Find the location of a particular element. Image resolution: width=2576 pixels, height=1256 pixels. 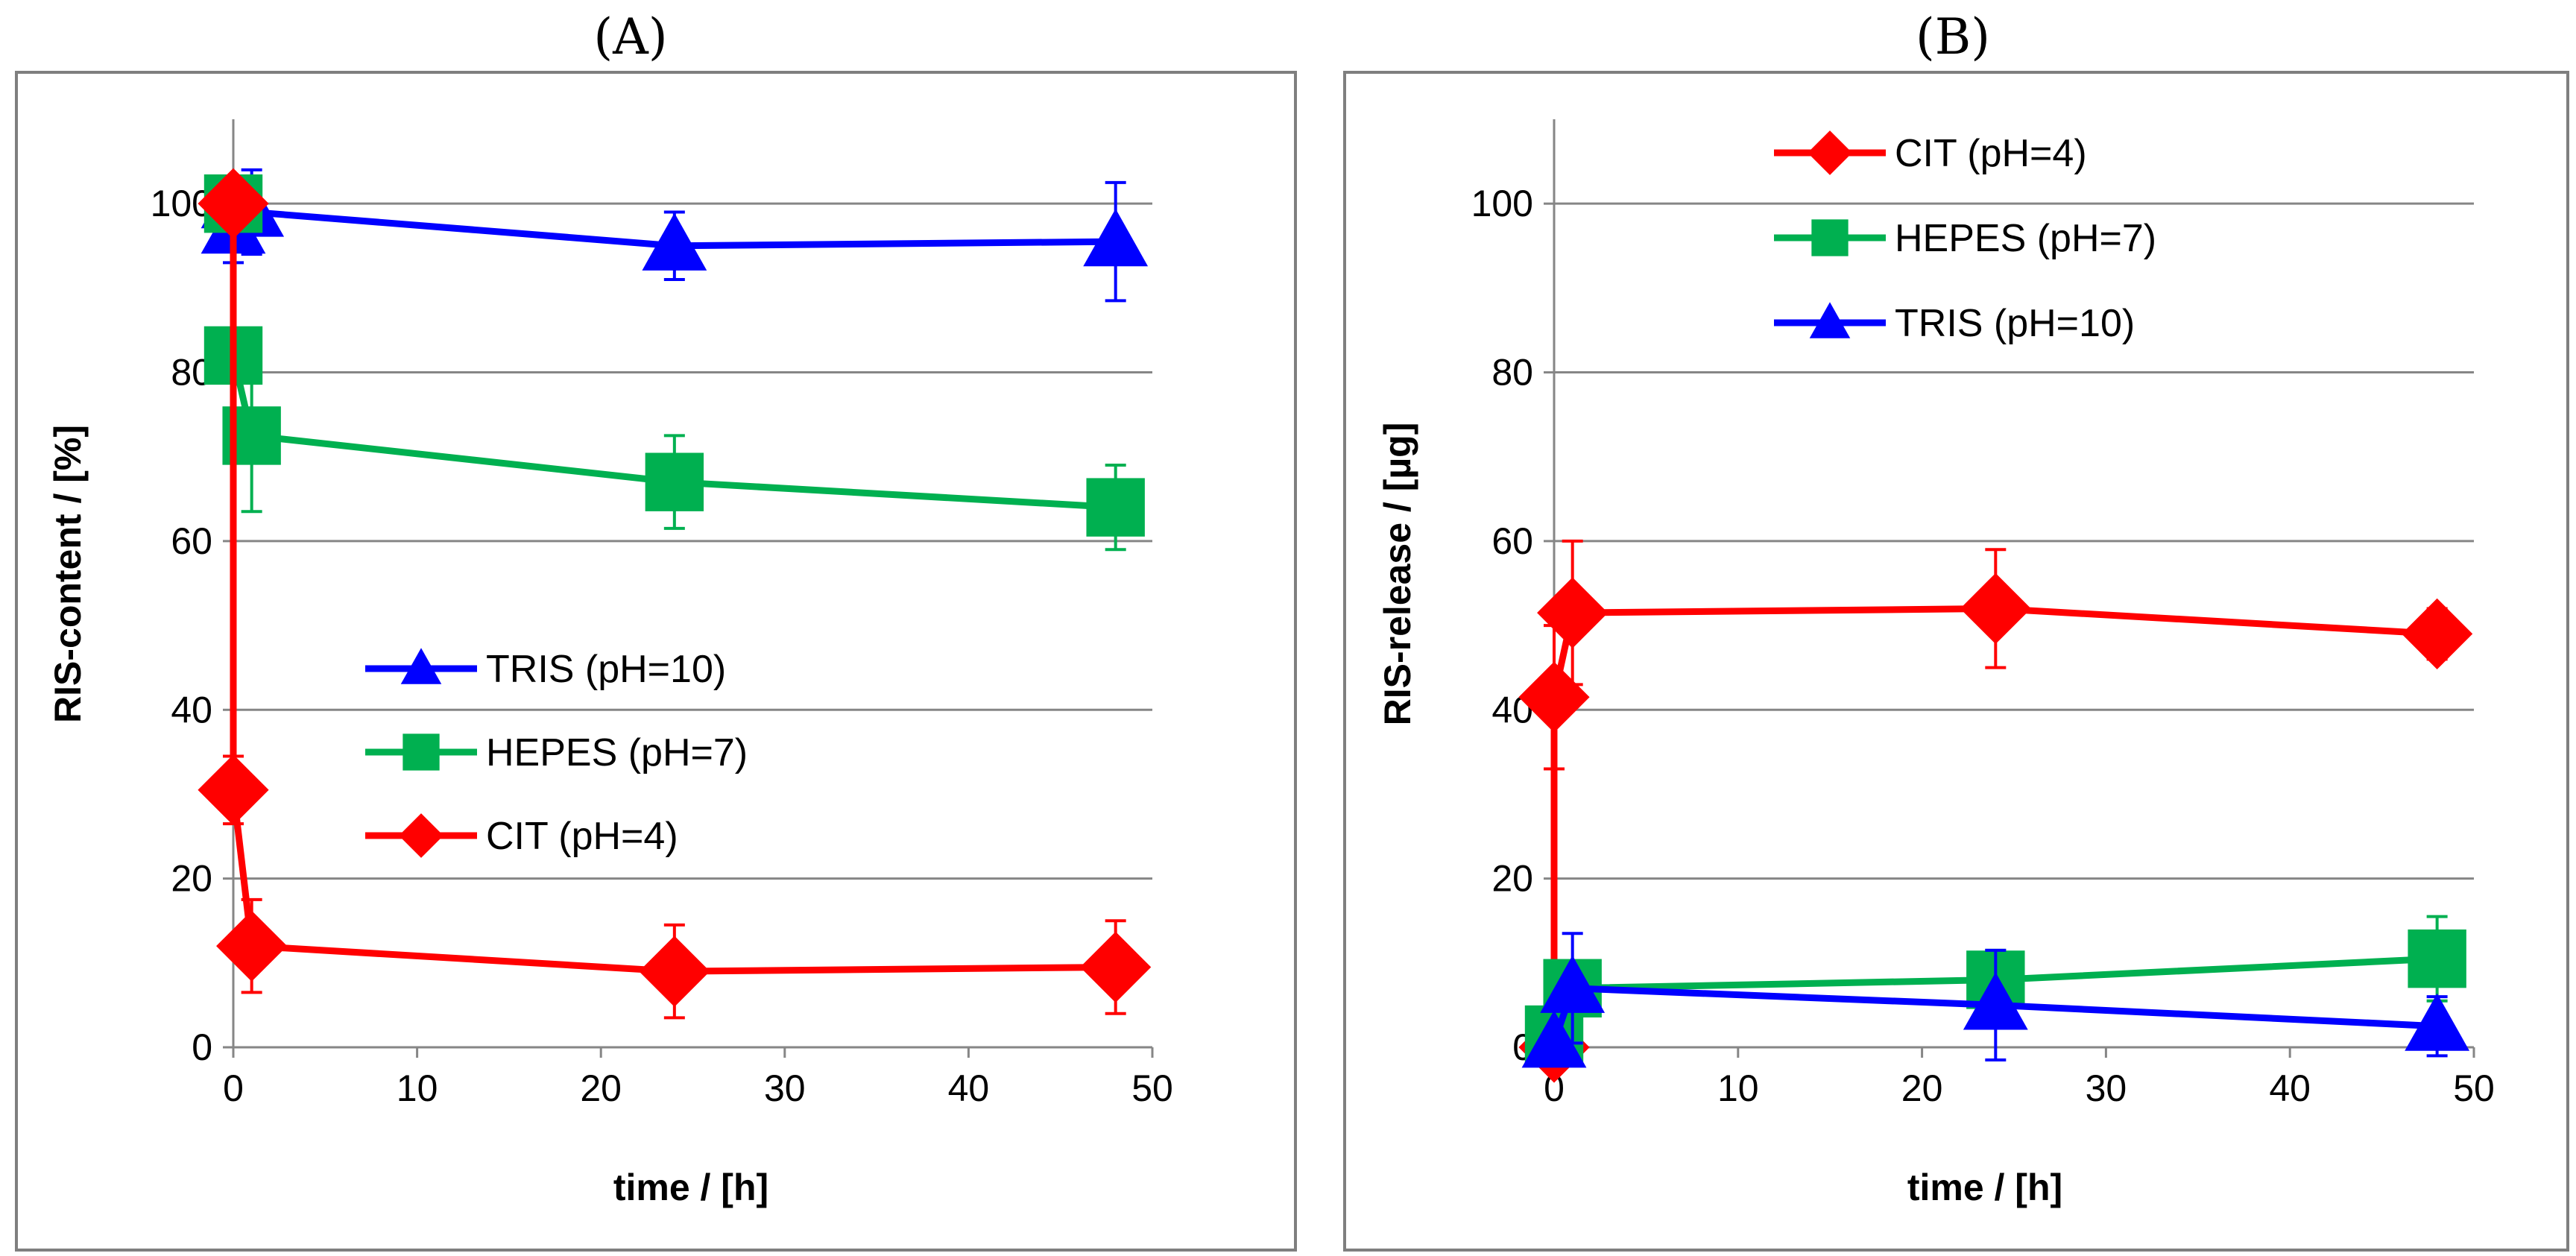

panel-a-x-tick-label-20: 20 is located at coordinates (601, 1088).